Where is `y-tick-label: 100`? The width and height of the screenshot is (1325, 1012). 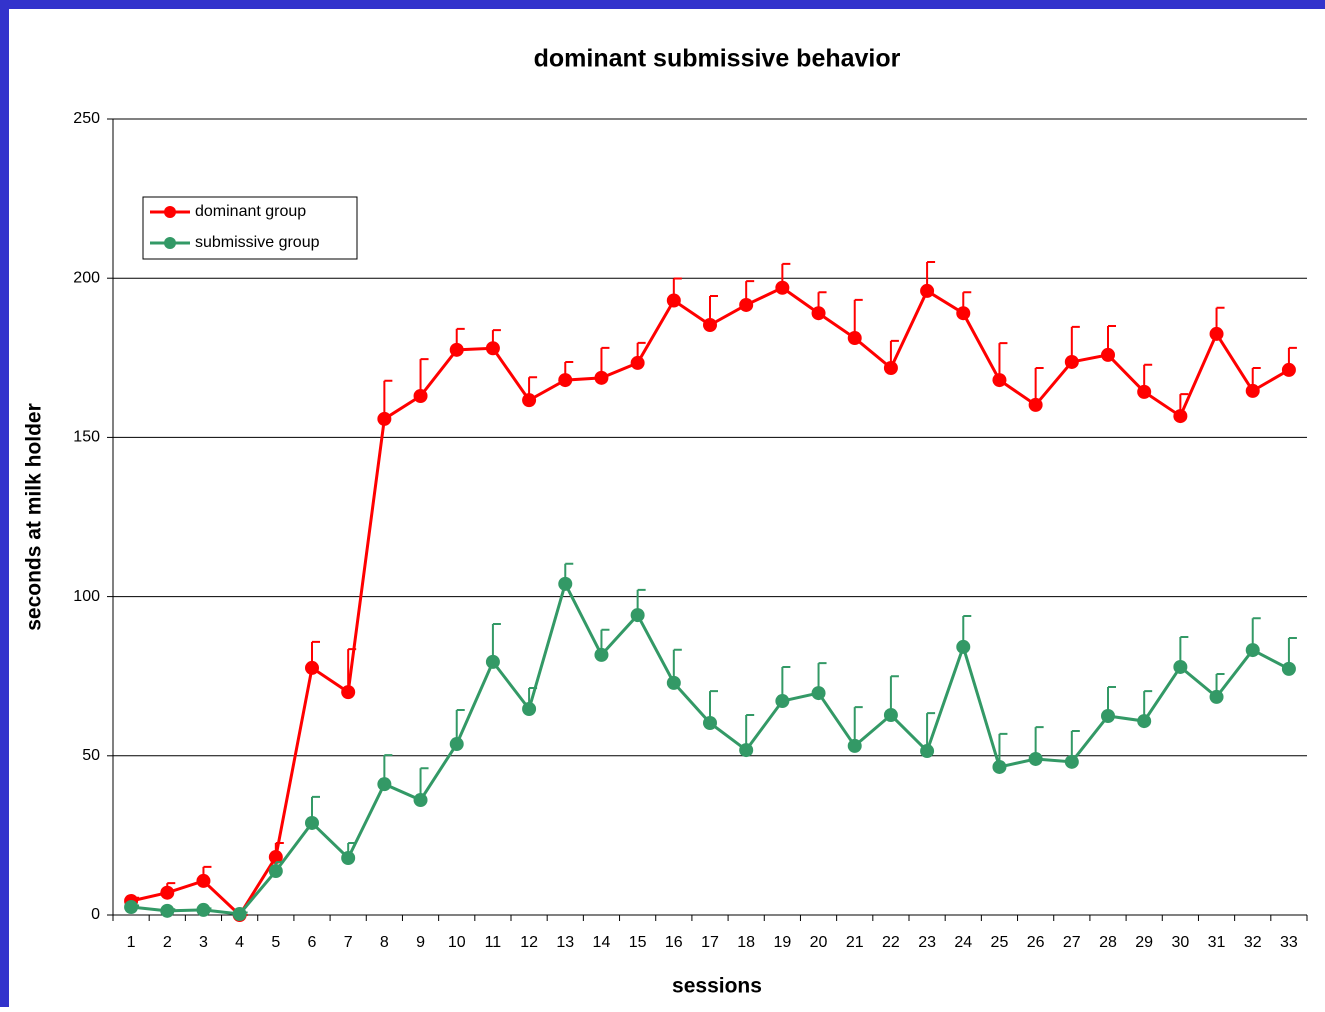 y-tick-label: 100 is located at coordinates (86, 596).